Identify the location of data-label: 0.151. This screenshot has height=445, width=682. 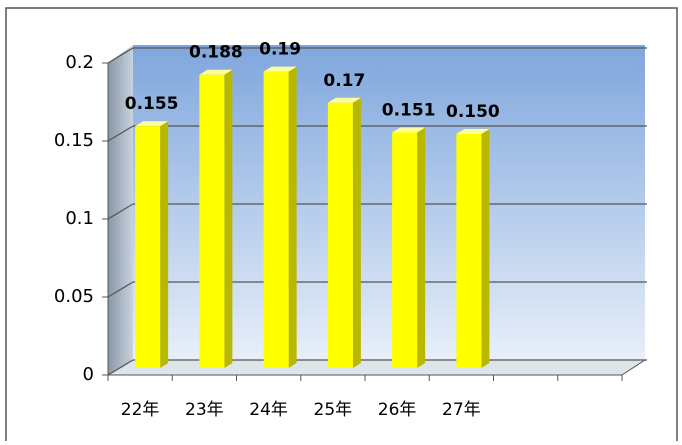
(409, 110).